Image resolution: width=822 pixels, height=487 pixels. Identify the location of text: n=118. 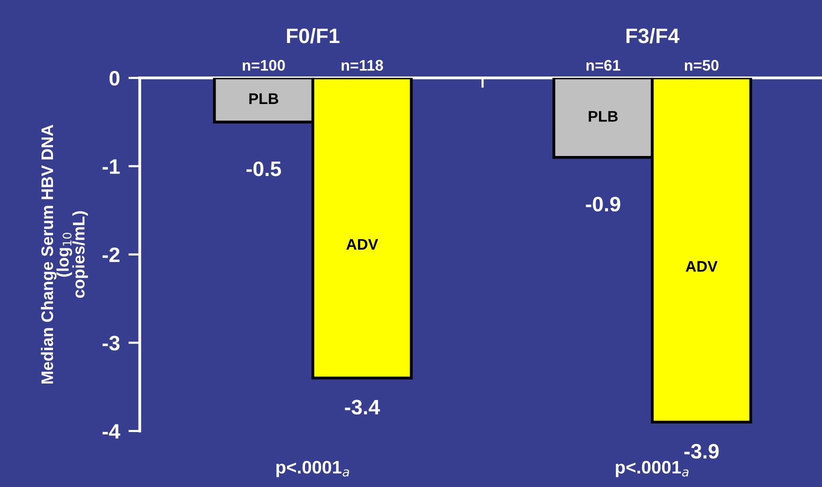
(363, 65).